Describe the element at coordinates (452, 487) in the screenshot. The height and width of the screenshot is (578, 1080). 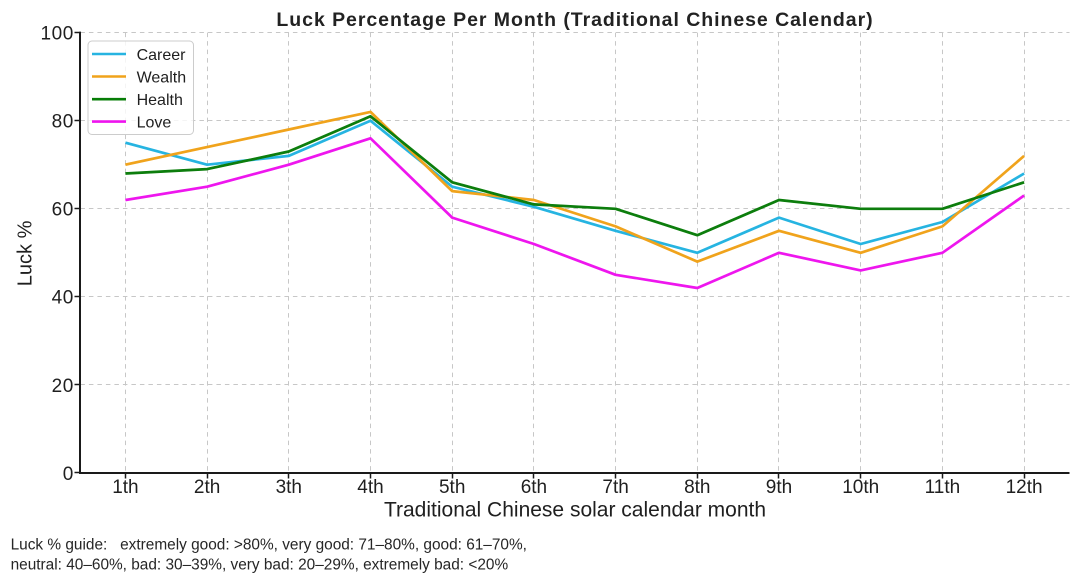
I see `svg-text: 5th` at that location.